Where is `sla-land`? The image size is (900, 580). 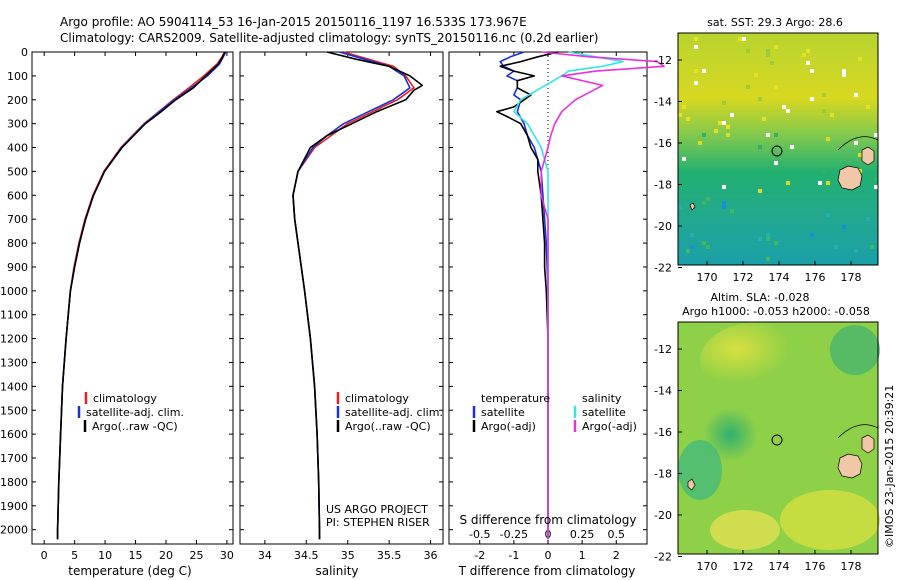 sla-land is located at coordinates (783, 457).